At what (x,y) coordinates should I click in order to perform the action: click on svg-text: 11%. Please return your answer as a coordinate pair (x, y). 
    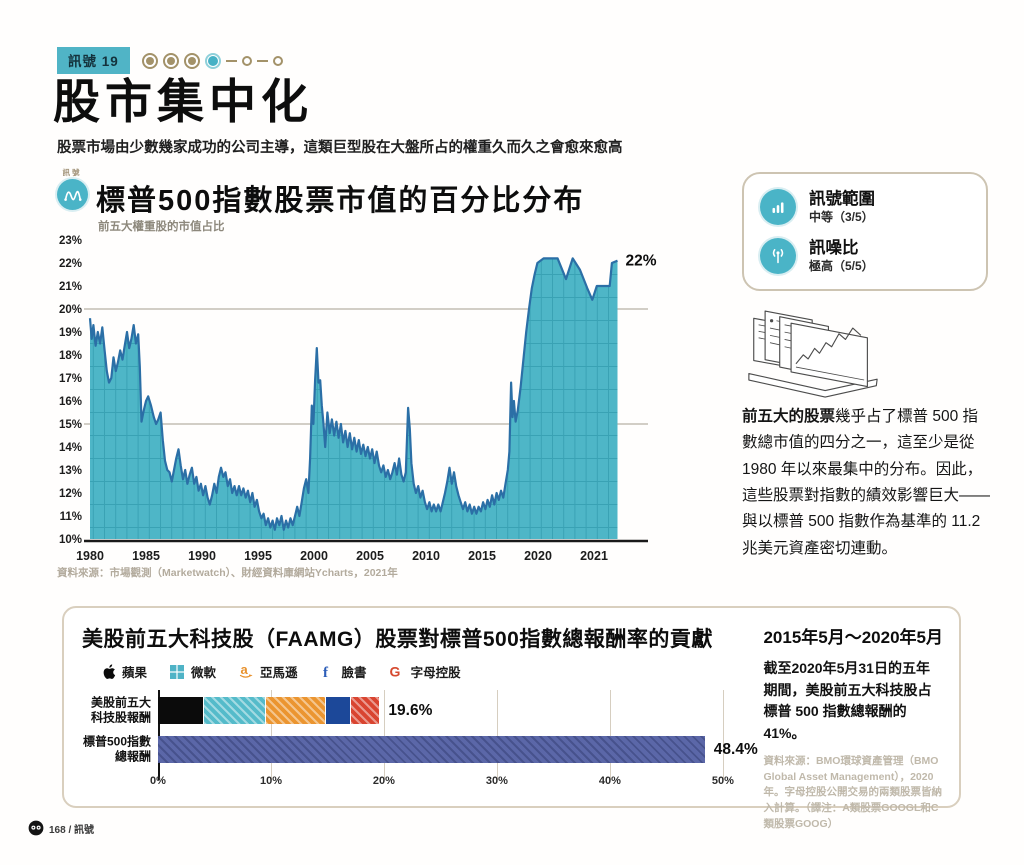
    Looking at the image, I should click on (71, 517).